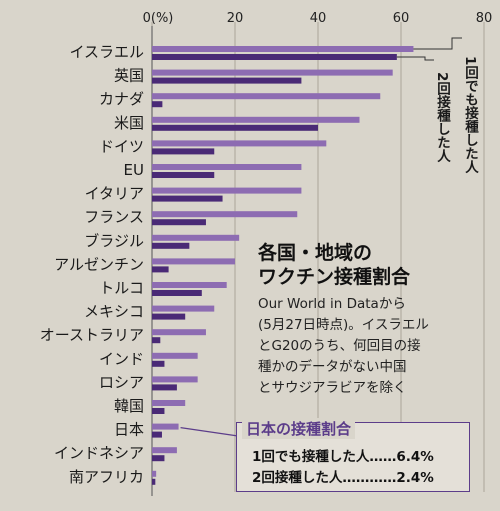 The width and height of the screenshot is (500, 511). What do you see at coordinates (106, 477) in the screenshot?
I see `category-label: 南アフリカ` at bounding box center [106, 477].